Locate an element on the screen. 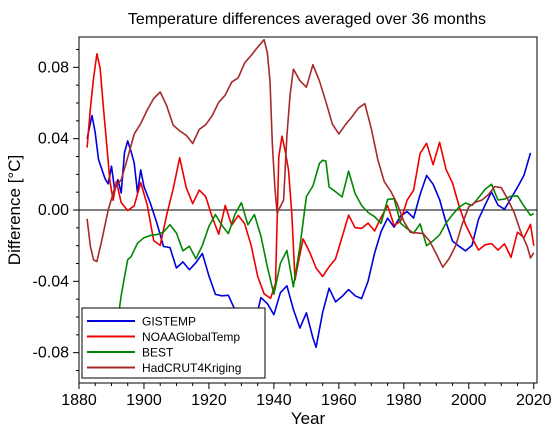 The width and height of the screenshot is (555, 433). y-axis: -0.08 -0.04 0.00 0.04 0.08 is located at coordinates (56, 210).